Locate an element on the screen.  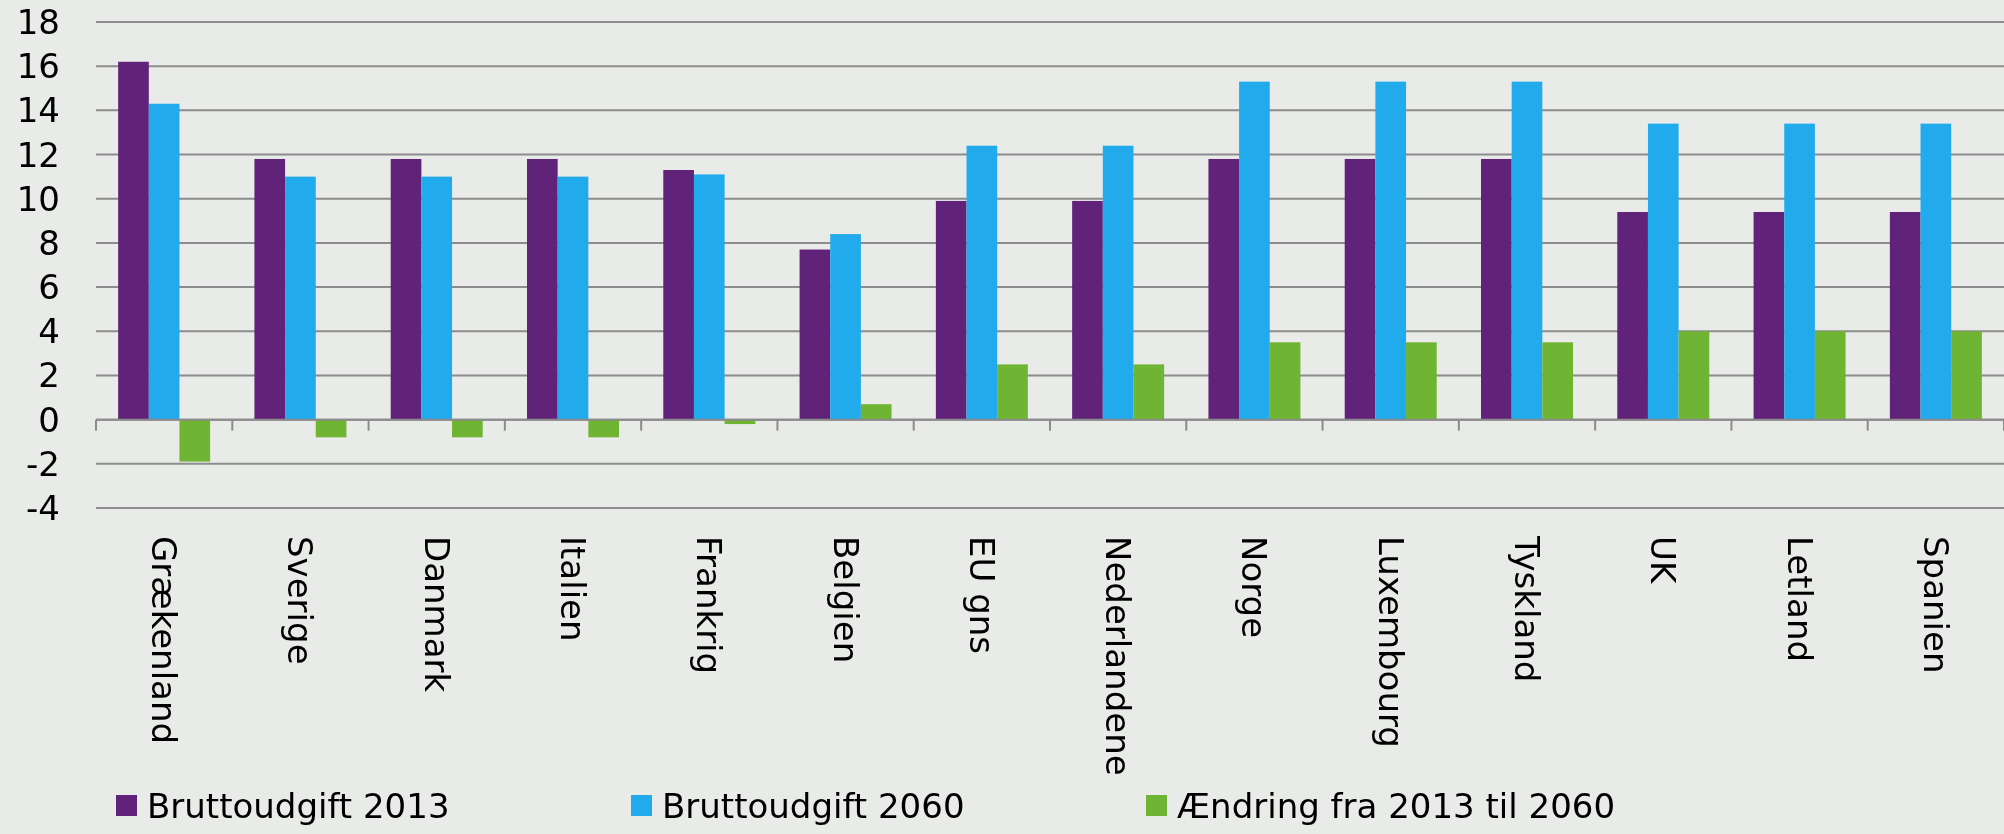
x-tick-label: Tyskland is located at coordinates (1527, 609).